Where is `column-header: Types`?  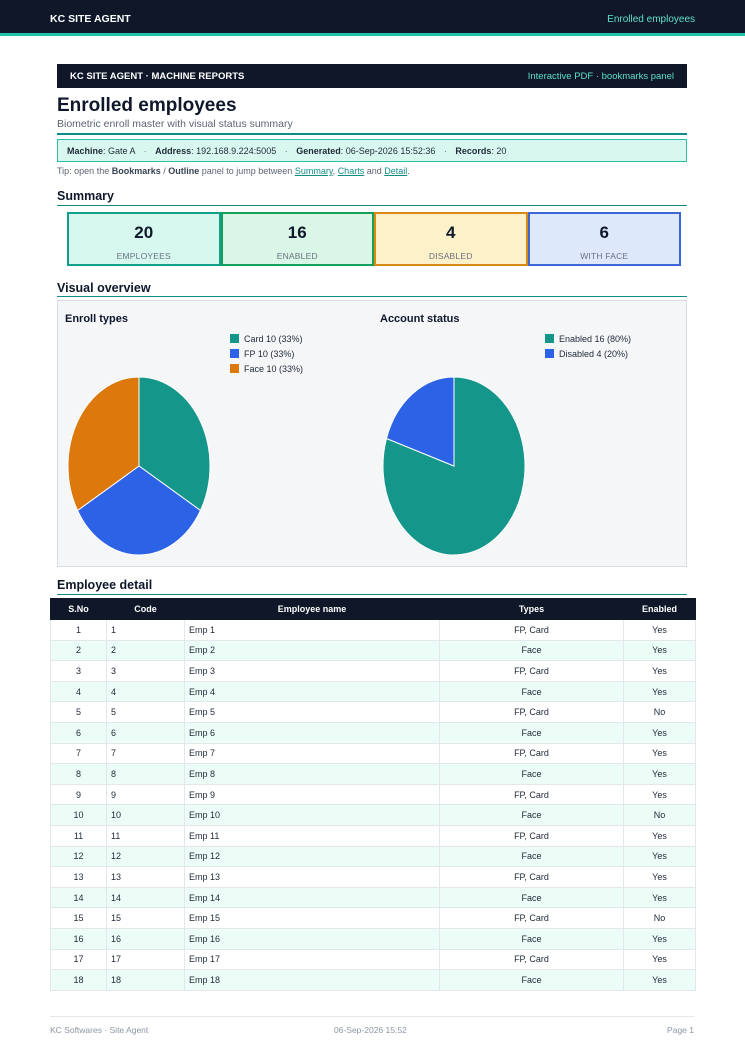 column-header: Types is located at coordinates (531, 609).